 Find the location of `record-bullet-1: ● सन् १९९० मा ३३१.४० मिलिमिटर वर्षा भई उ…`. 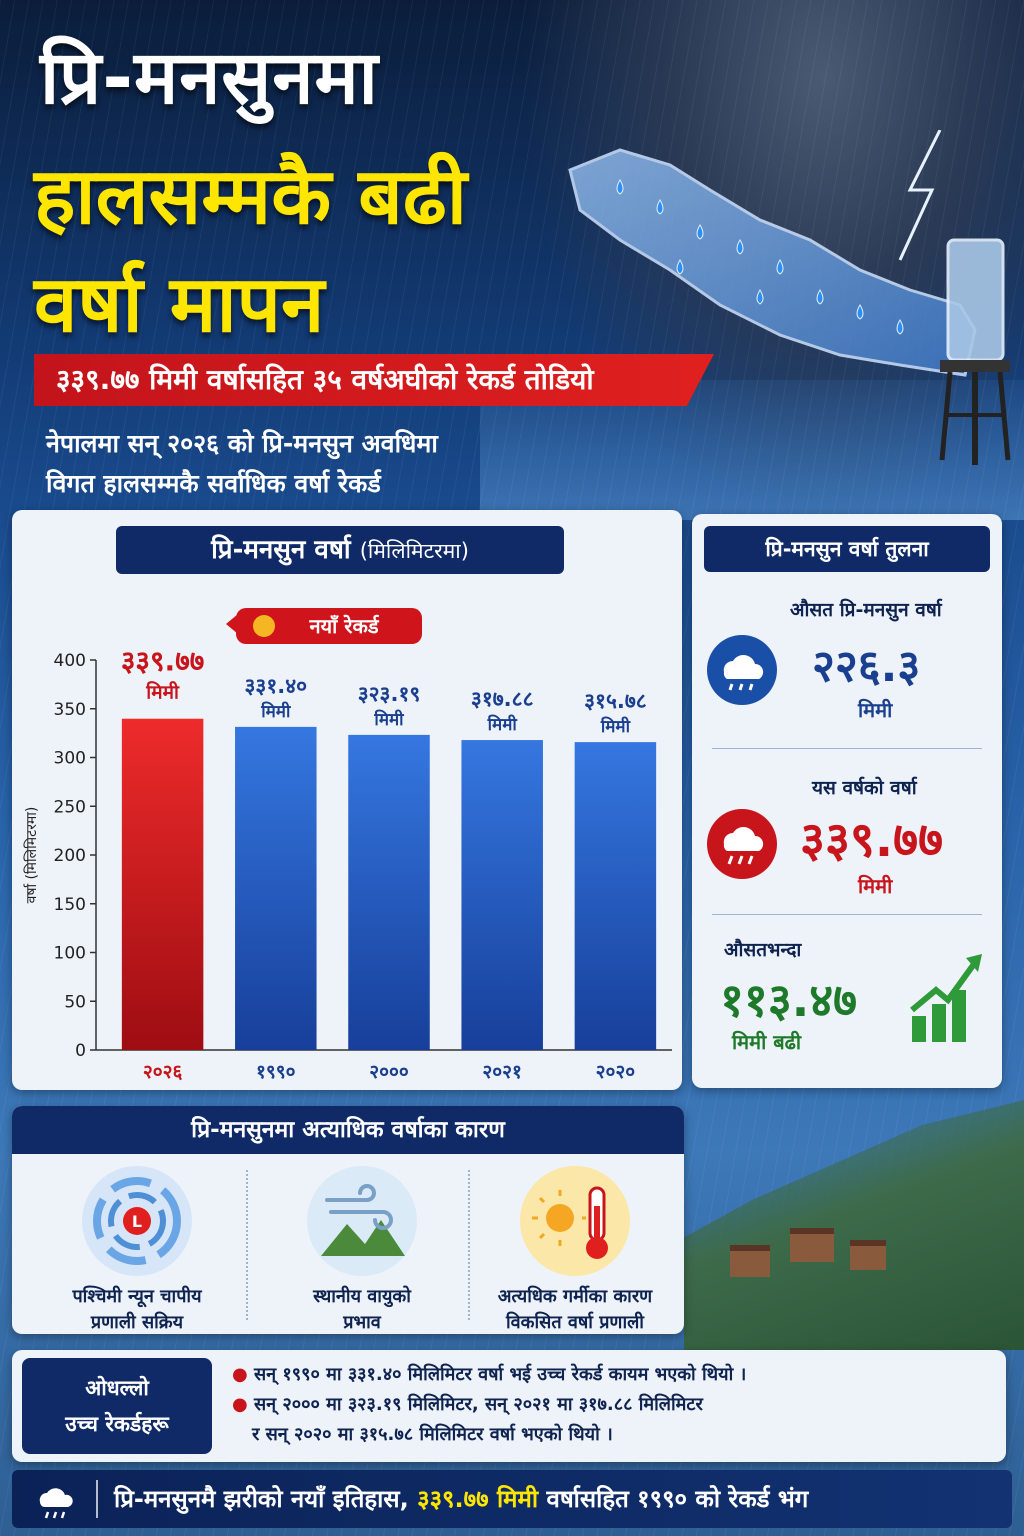

record-bullet-1: ● सन् १९९० मा ३३१.४० मिलिमिटर वर्षा भई उ… is located at coordinates (489, 1374).